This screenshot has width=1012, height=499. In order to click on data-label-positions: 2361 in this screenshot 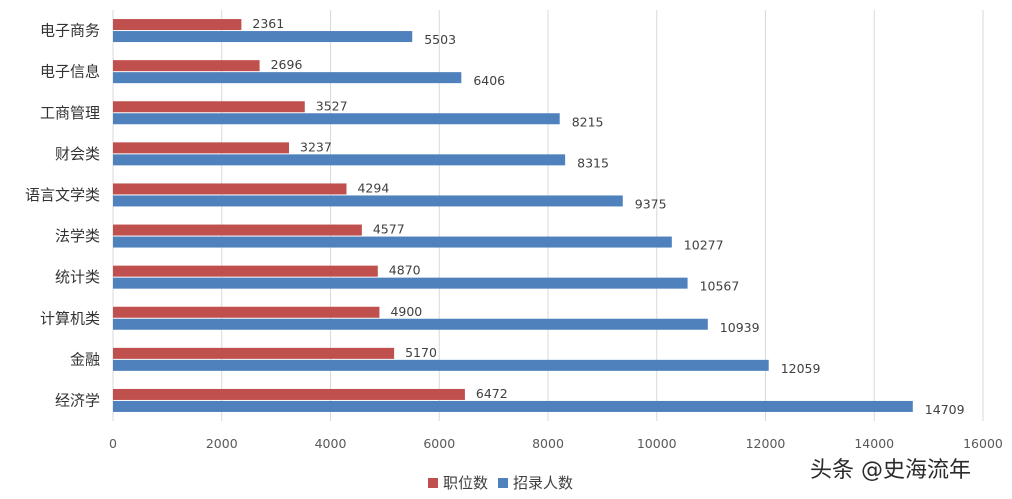, I will do `click(268, 23)`.